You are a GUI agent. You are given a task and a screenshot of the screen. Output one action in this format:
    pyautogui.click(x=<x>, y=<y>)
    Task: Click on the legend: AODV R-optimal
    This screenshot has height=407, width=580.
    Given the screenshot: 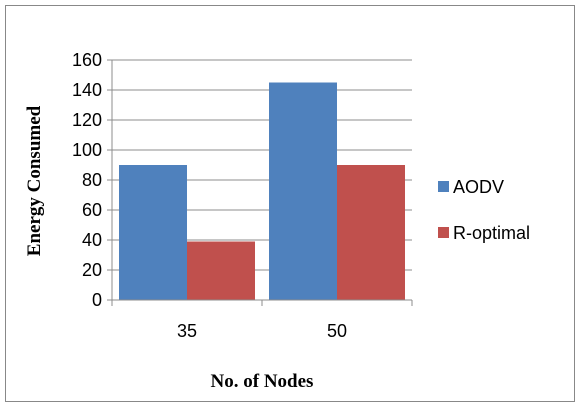 What is the action you would take?
    pyautogui.click(x=484, y=210)
    